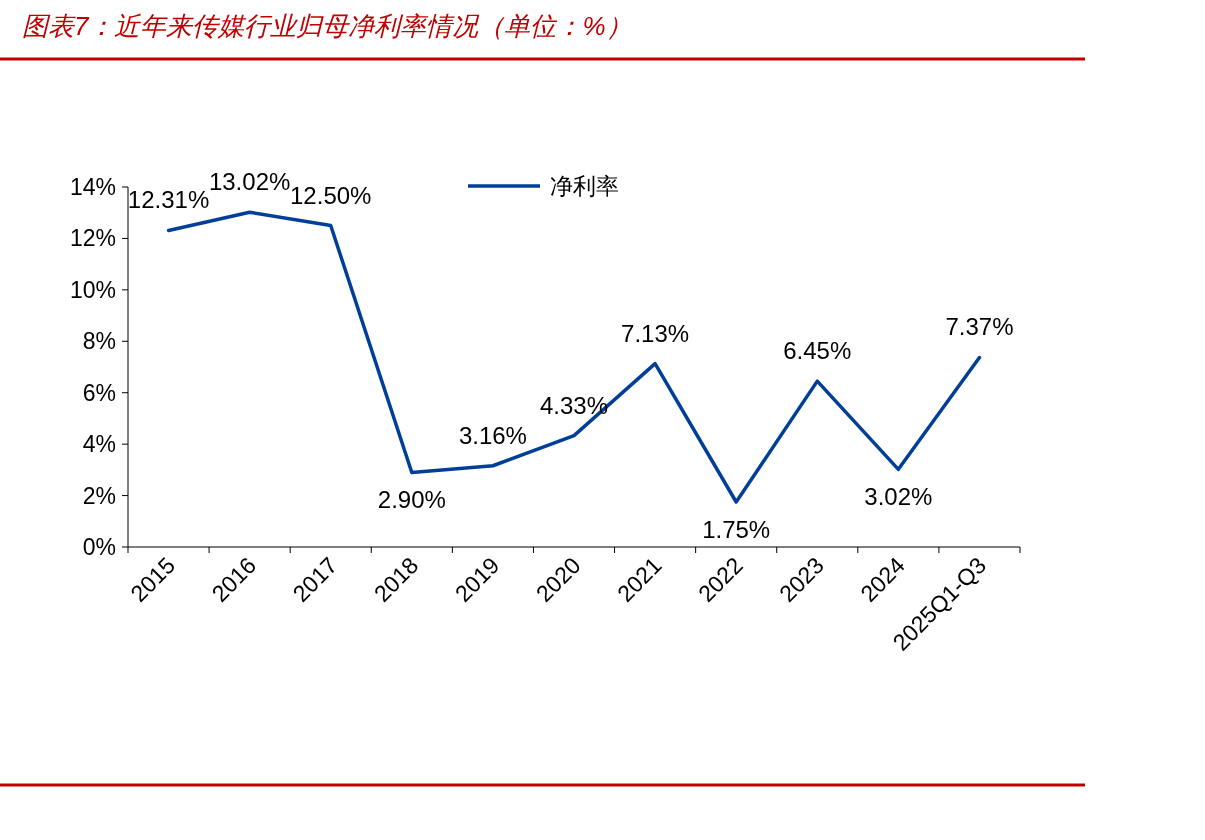 This screenshot has height=840, width=1205. Describe the element at coordinates (99, 444) in the screenshot. I see `y-tick-label: 4%` at that location.